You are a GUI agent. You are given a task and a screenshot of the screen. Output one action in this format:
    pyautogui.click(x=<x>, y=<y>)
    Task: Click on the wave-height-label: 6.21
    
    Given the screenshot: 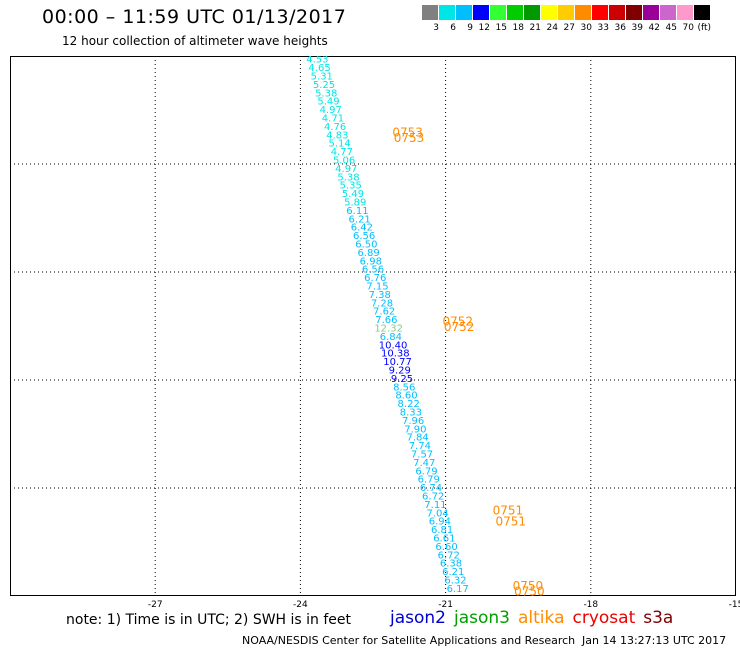 What is the action you would take?
    pyautogui.click(x=360, y=219)
    